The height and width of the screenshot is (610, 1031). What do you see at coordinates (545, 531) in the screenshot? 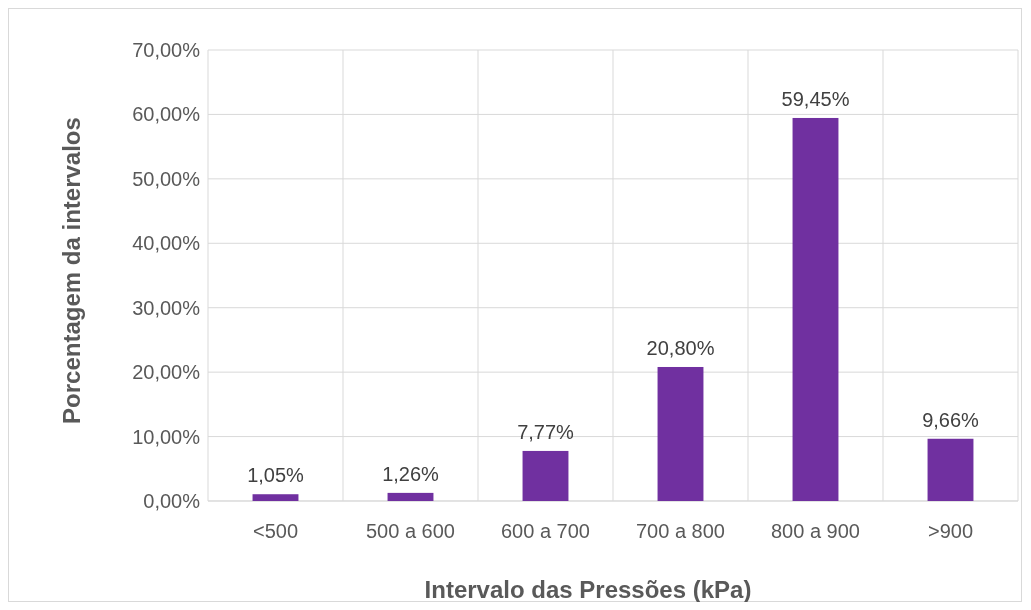
I see `x-tick-label: 600 a 700` at bounding box center [545, 531].